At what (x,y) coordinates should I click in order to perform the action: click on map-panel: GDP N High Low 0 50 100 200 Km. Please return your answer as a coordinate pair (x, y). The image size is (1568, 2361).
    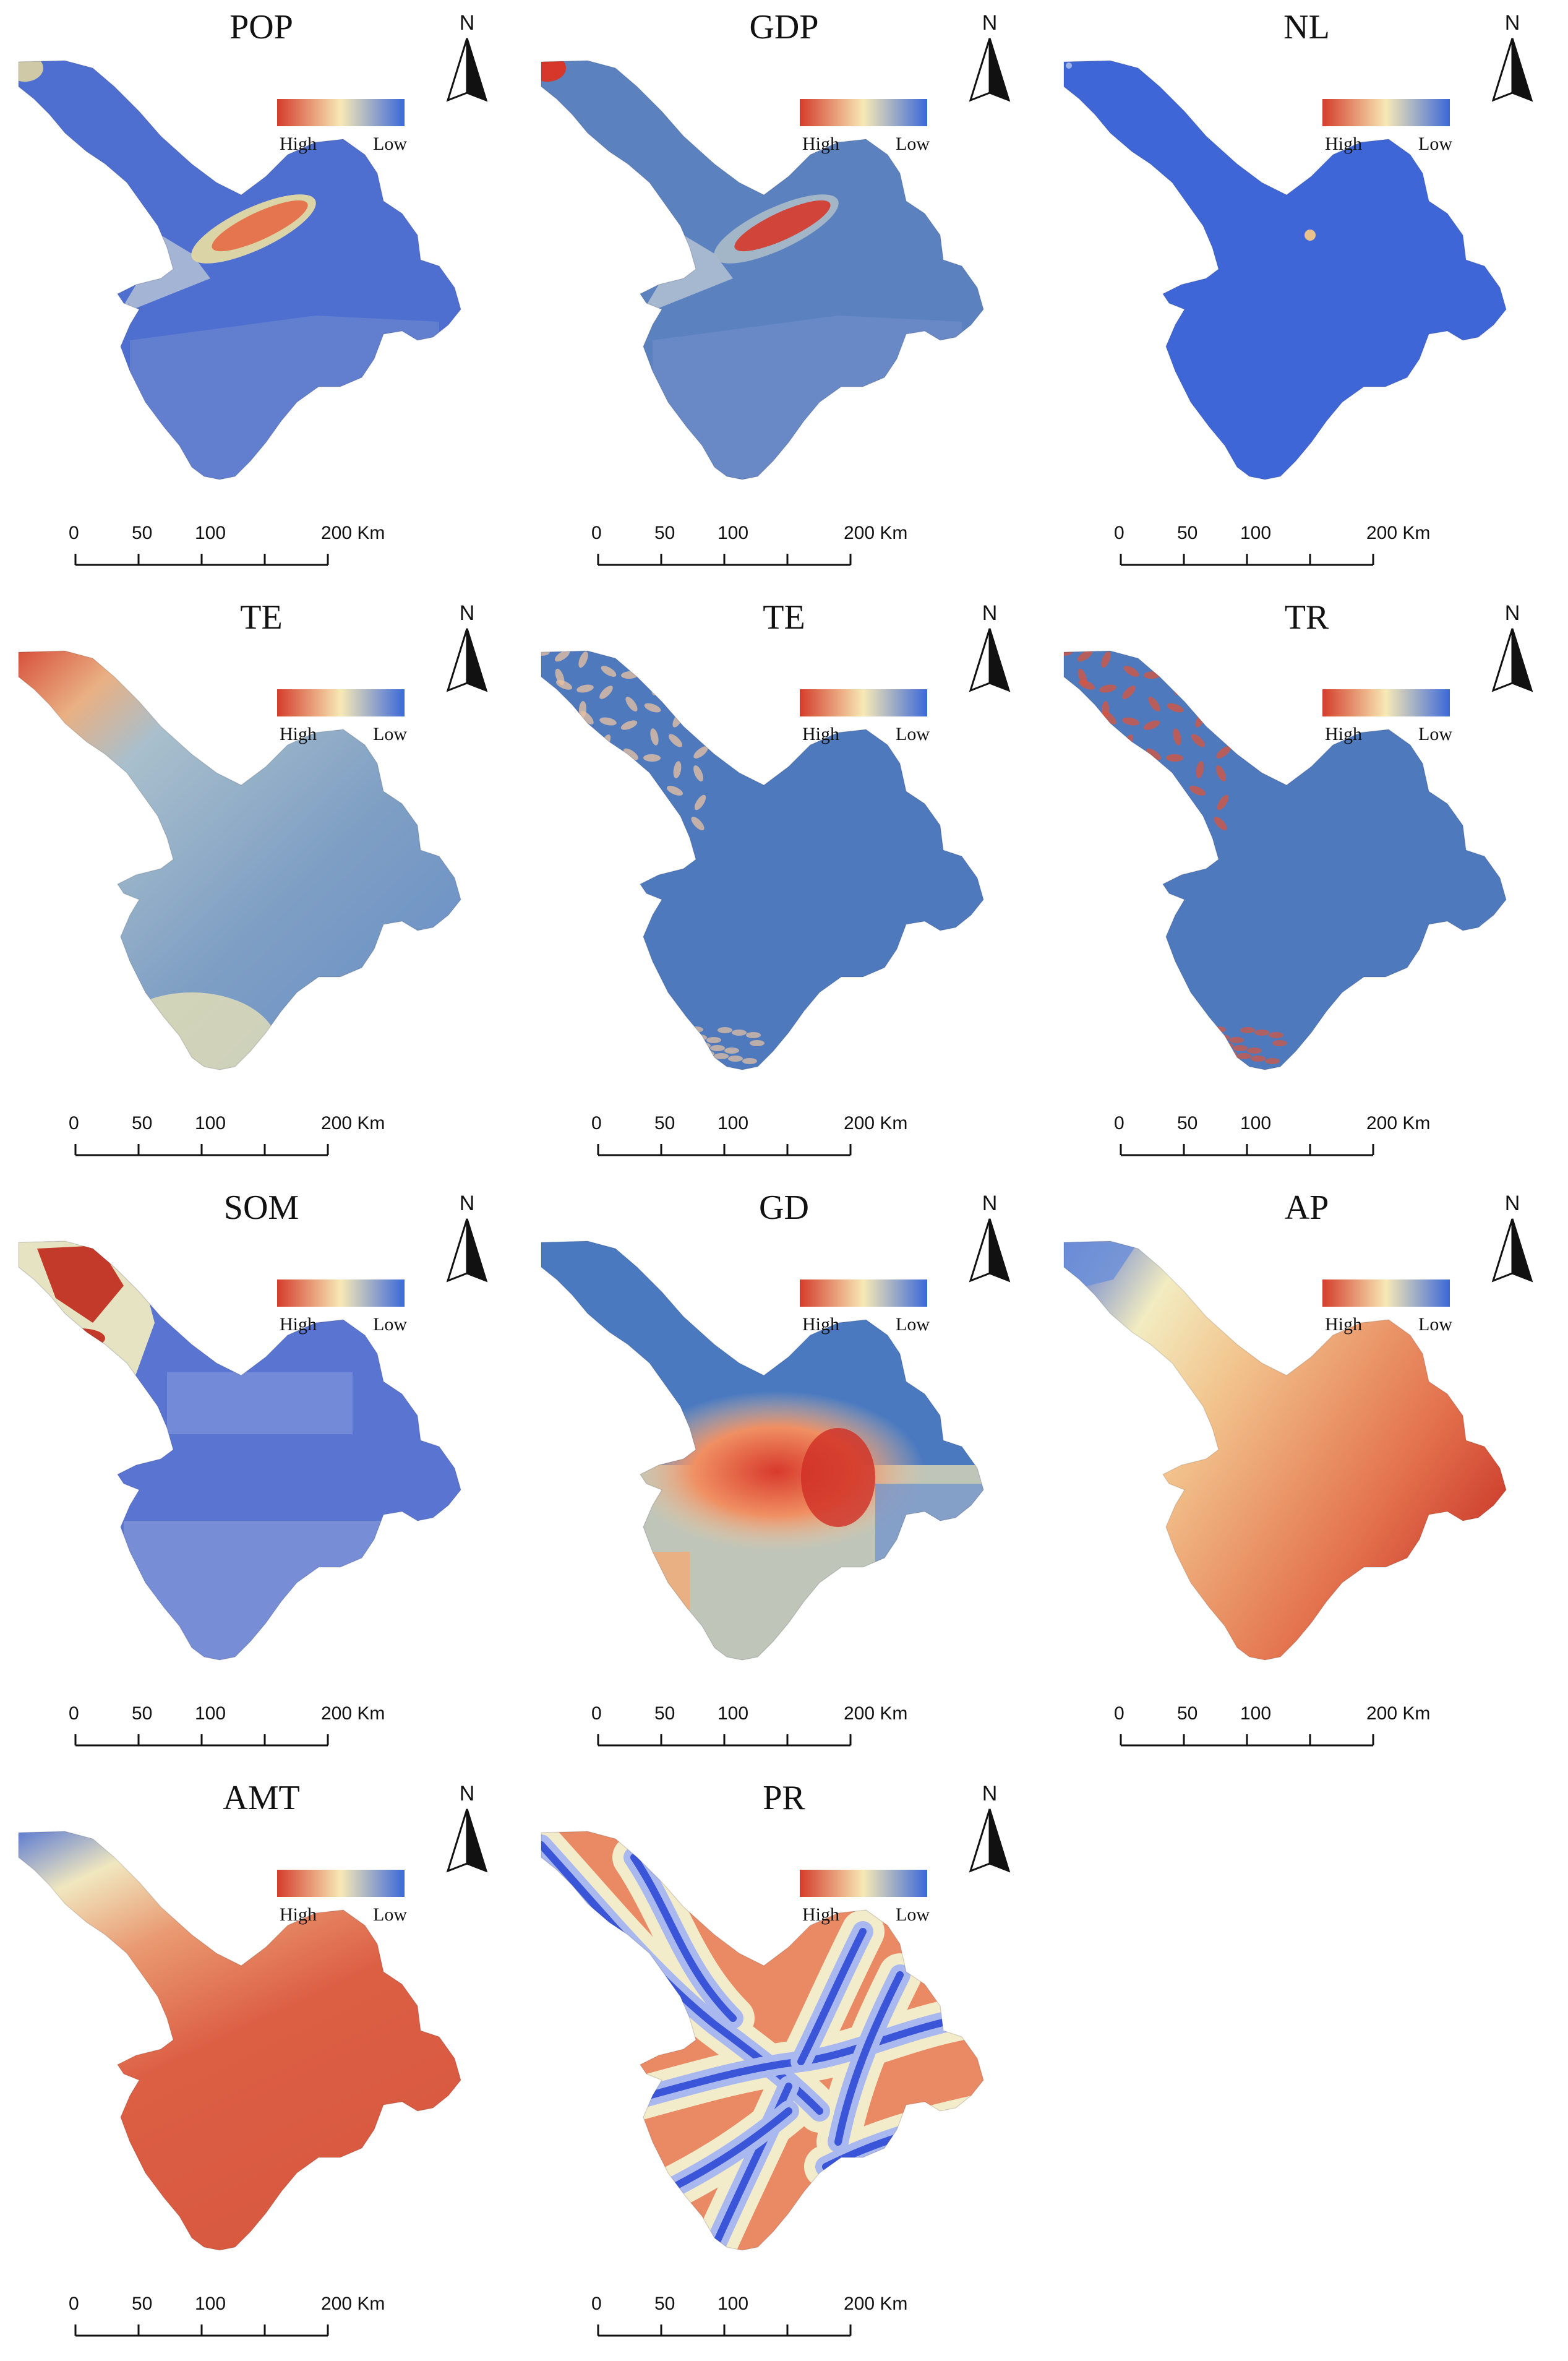
    Looking at the image, I should click on (784, 295).